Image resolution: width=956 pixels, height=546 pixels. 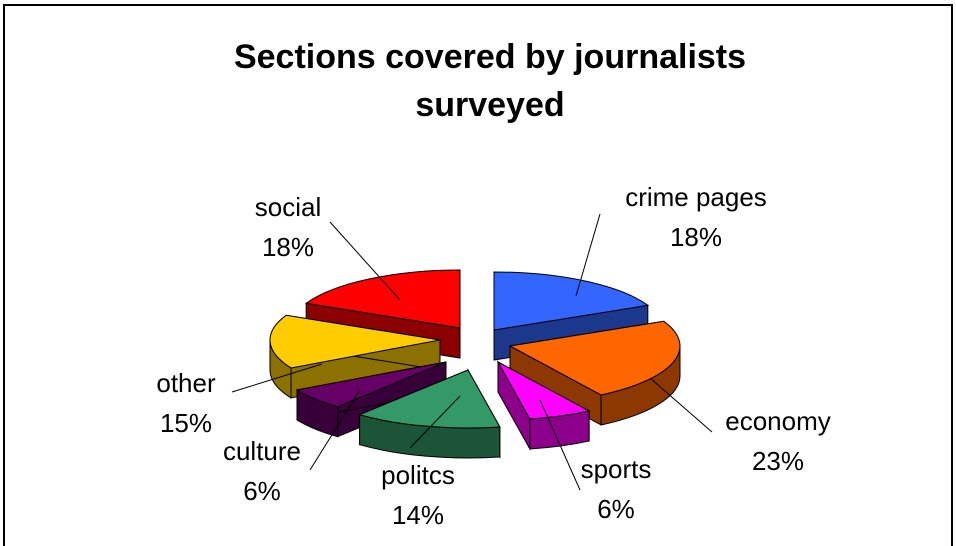 What do you see at coordinates (418, 515) in the screenshot?
I see `slice-label-value-politcs: 14%` at bounding box center [418, 515].